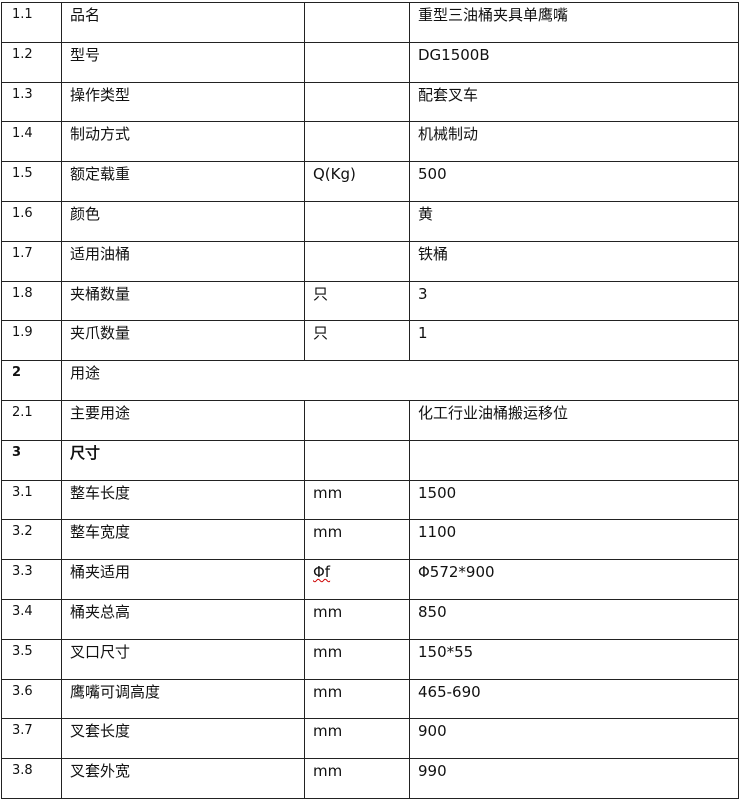  I want to click on table-row: 3.2 整车宽度 mm 1100, so click(370, 540).